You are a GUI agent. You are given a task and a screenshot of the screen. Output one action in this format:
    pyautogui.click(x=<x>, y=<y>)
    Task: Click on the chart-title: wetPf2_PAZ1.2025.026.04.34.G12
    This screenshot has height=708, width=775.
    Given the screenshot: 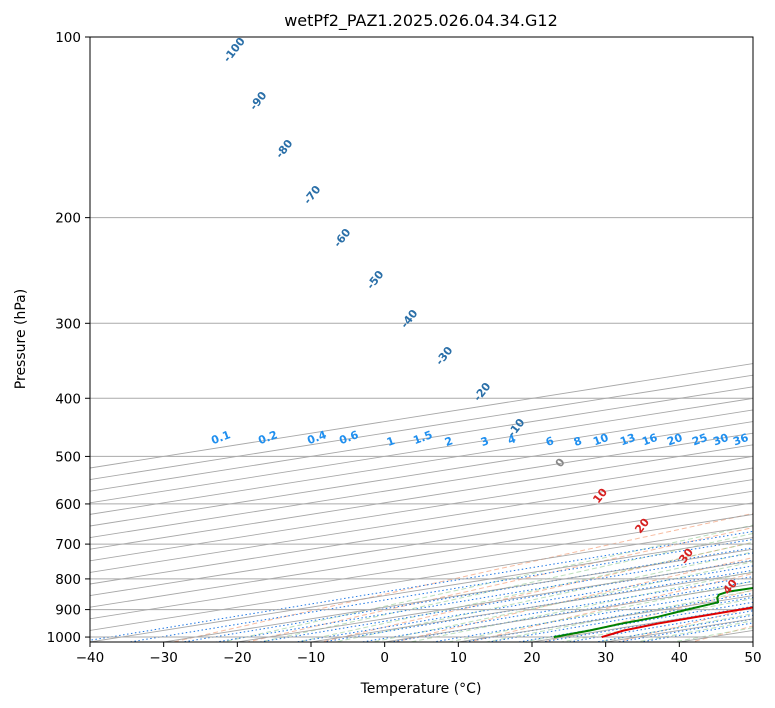 What is the action you would take?
    pyautogui.click(x=421, y=21)
    